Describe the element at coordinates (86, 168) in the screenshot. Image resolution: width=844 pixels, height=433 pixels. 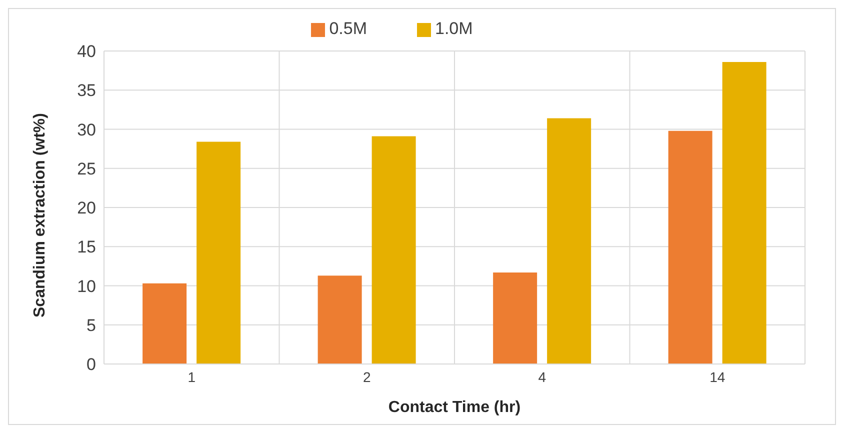
I see `y-tick-label: 25` at that location.